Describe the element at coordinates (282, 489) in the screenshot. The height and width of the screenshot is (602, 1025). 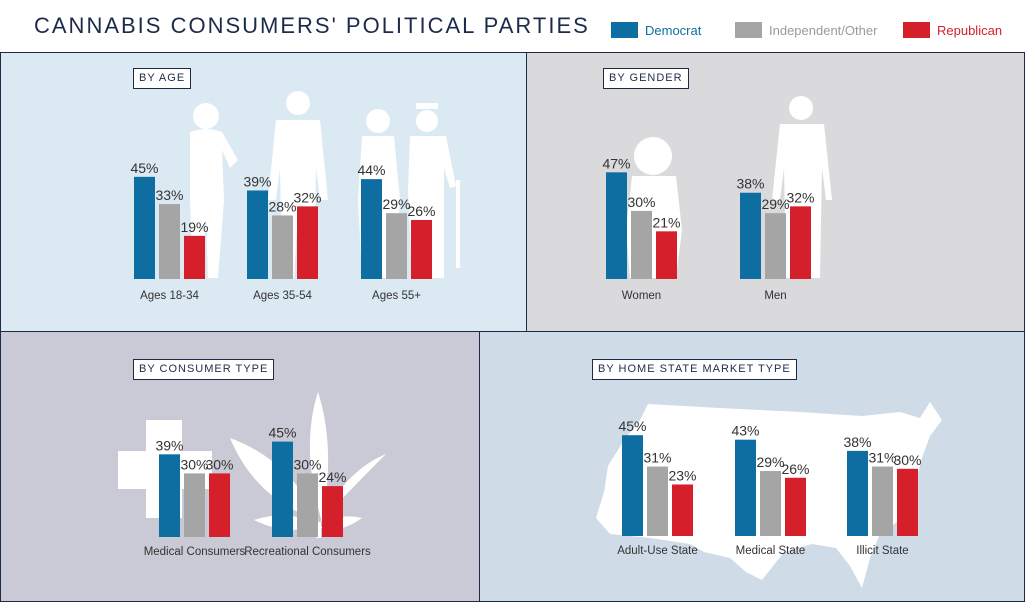
I see `bar-democrat-recreational-consumers` at that location.